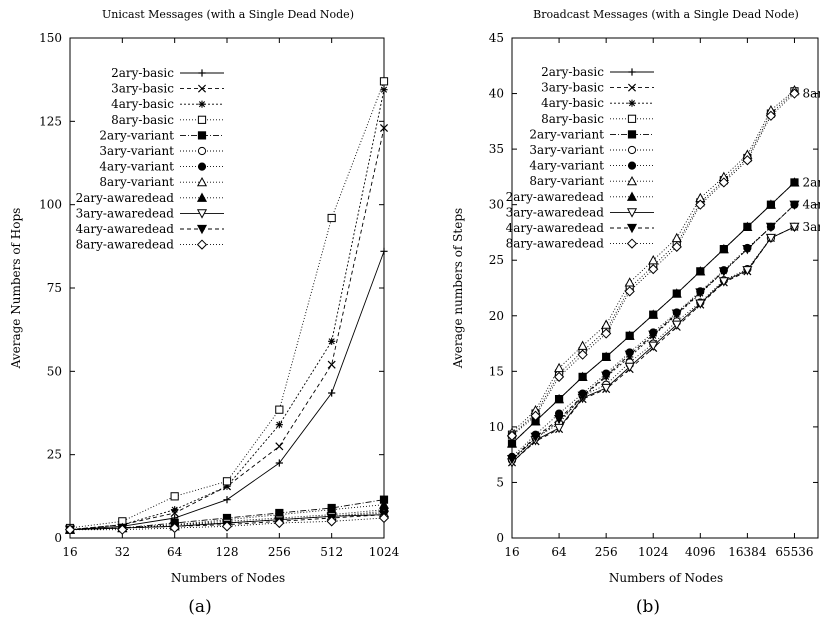  Describe the element at coordinates (666, 578) in the screenshot. I see `broadcast-x-axis-label: Numbers of Nodes` at that location.